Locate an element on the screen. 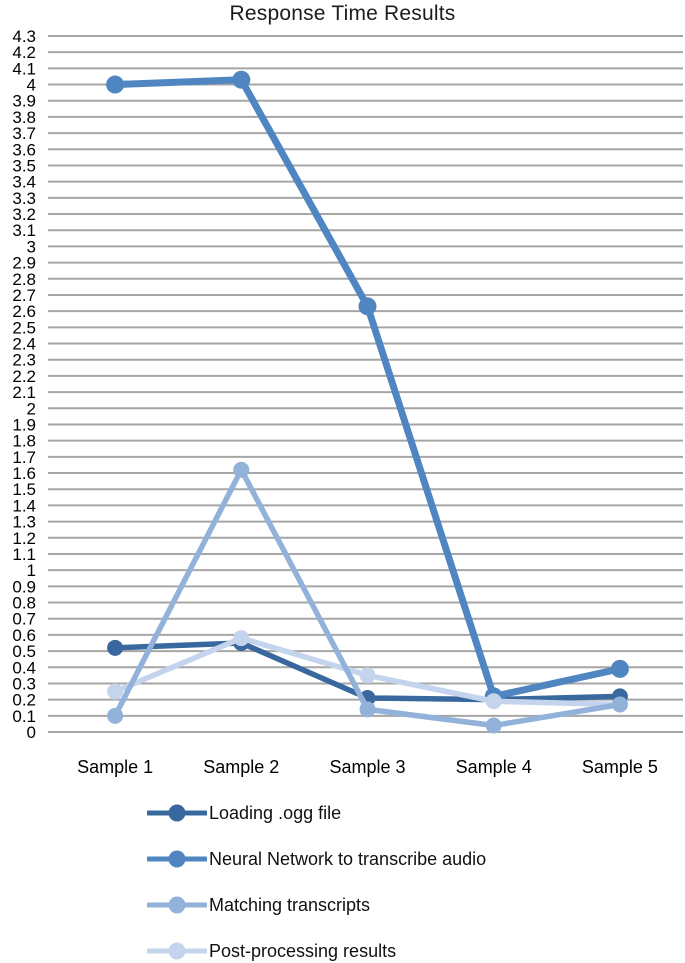 Image resolution: width=685 pixels, height=963 pixels. x-axis-label: Sample 4 is located at coordinates (494, 767).